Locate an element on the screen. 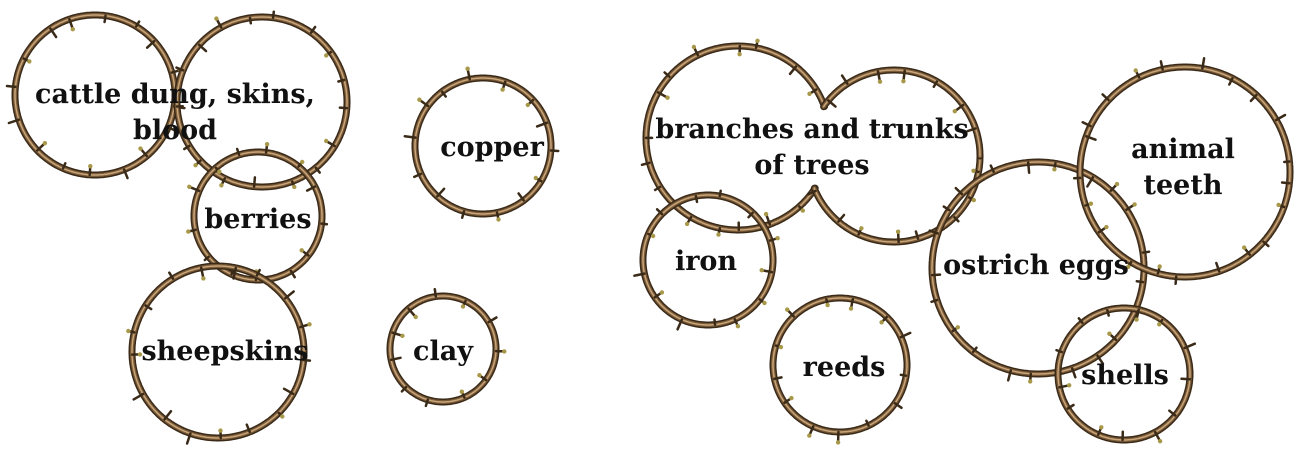 The image size is (1302, 454). ring-clay is located at coordinates (446, 347).